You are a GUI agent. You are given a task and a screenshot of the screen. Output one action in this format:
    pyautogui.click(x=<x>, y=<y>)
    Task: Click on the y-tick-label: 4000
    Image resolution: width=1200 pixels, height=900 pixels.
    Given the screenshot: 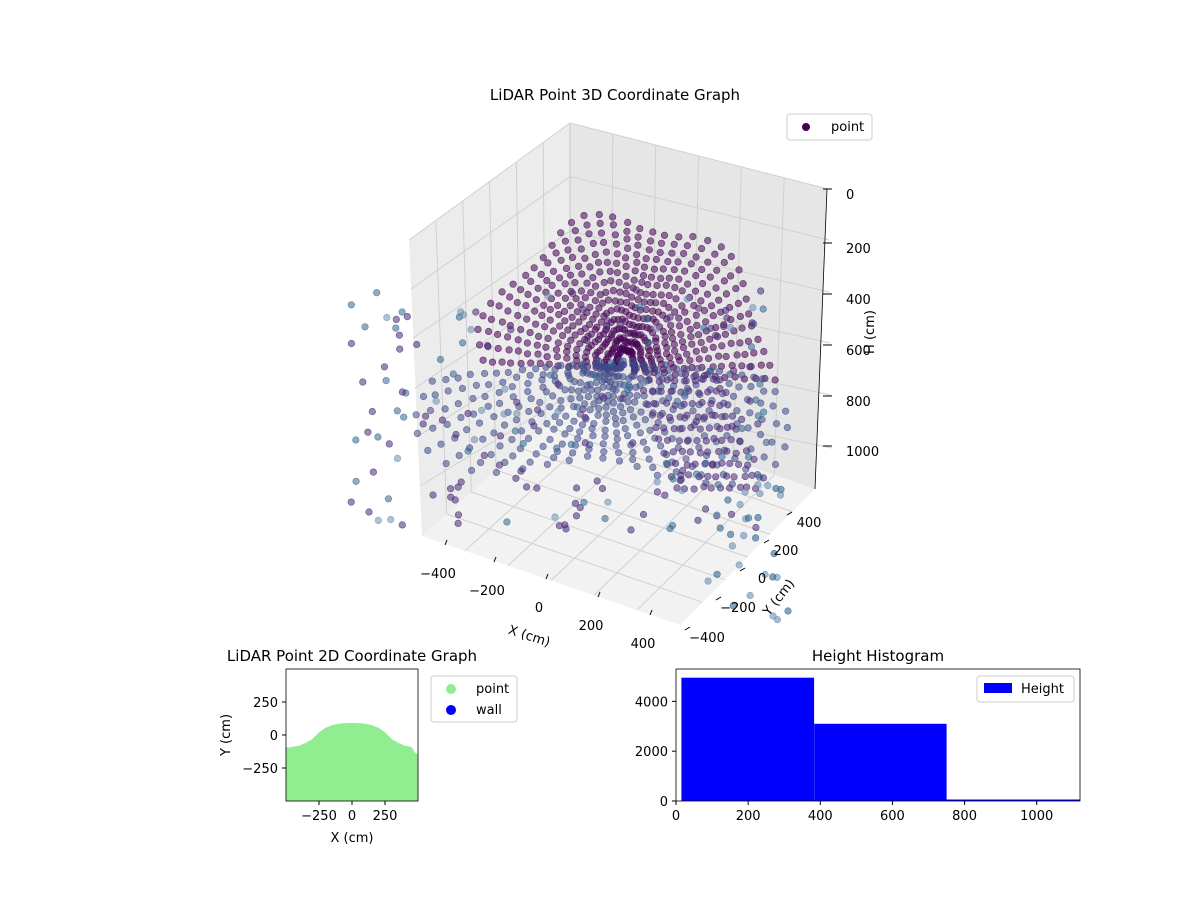 What is the action you would take?
    pyautogui.click(x=651, y=702)
    